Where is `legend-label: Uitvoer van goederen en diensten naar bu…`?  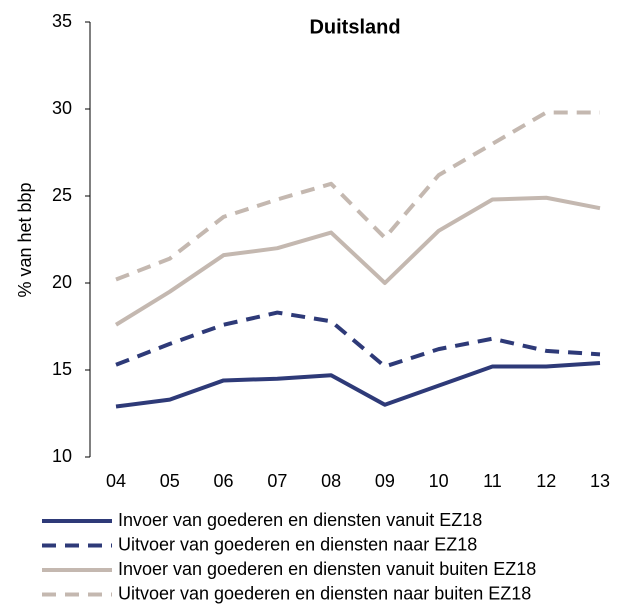 legend-label: Uitvoer van goederen en diensten naar bu… is located at coordinates (324, 593).